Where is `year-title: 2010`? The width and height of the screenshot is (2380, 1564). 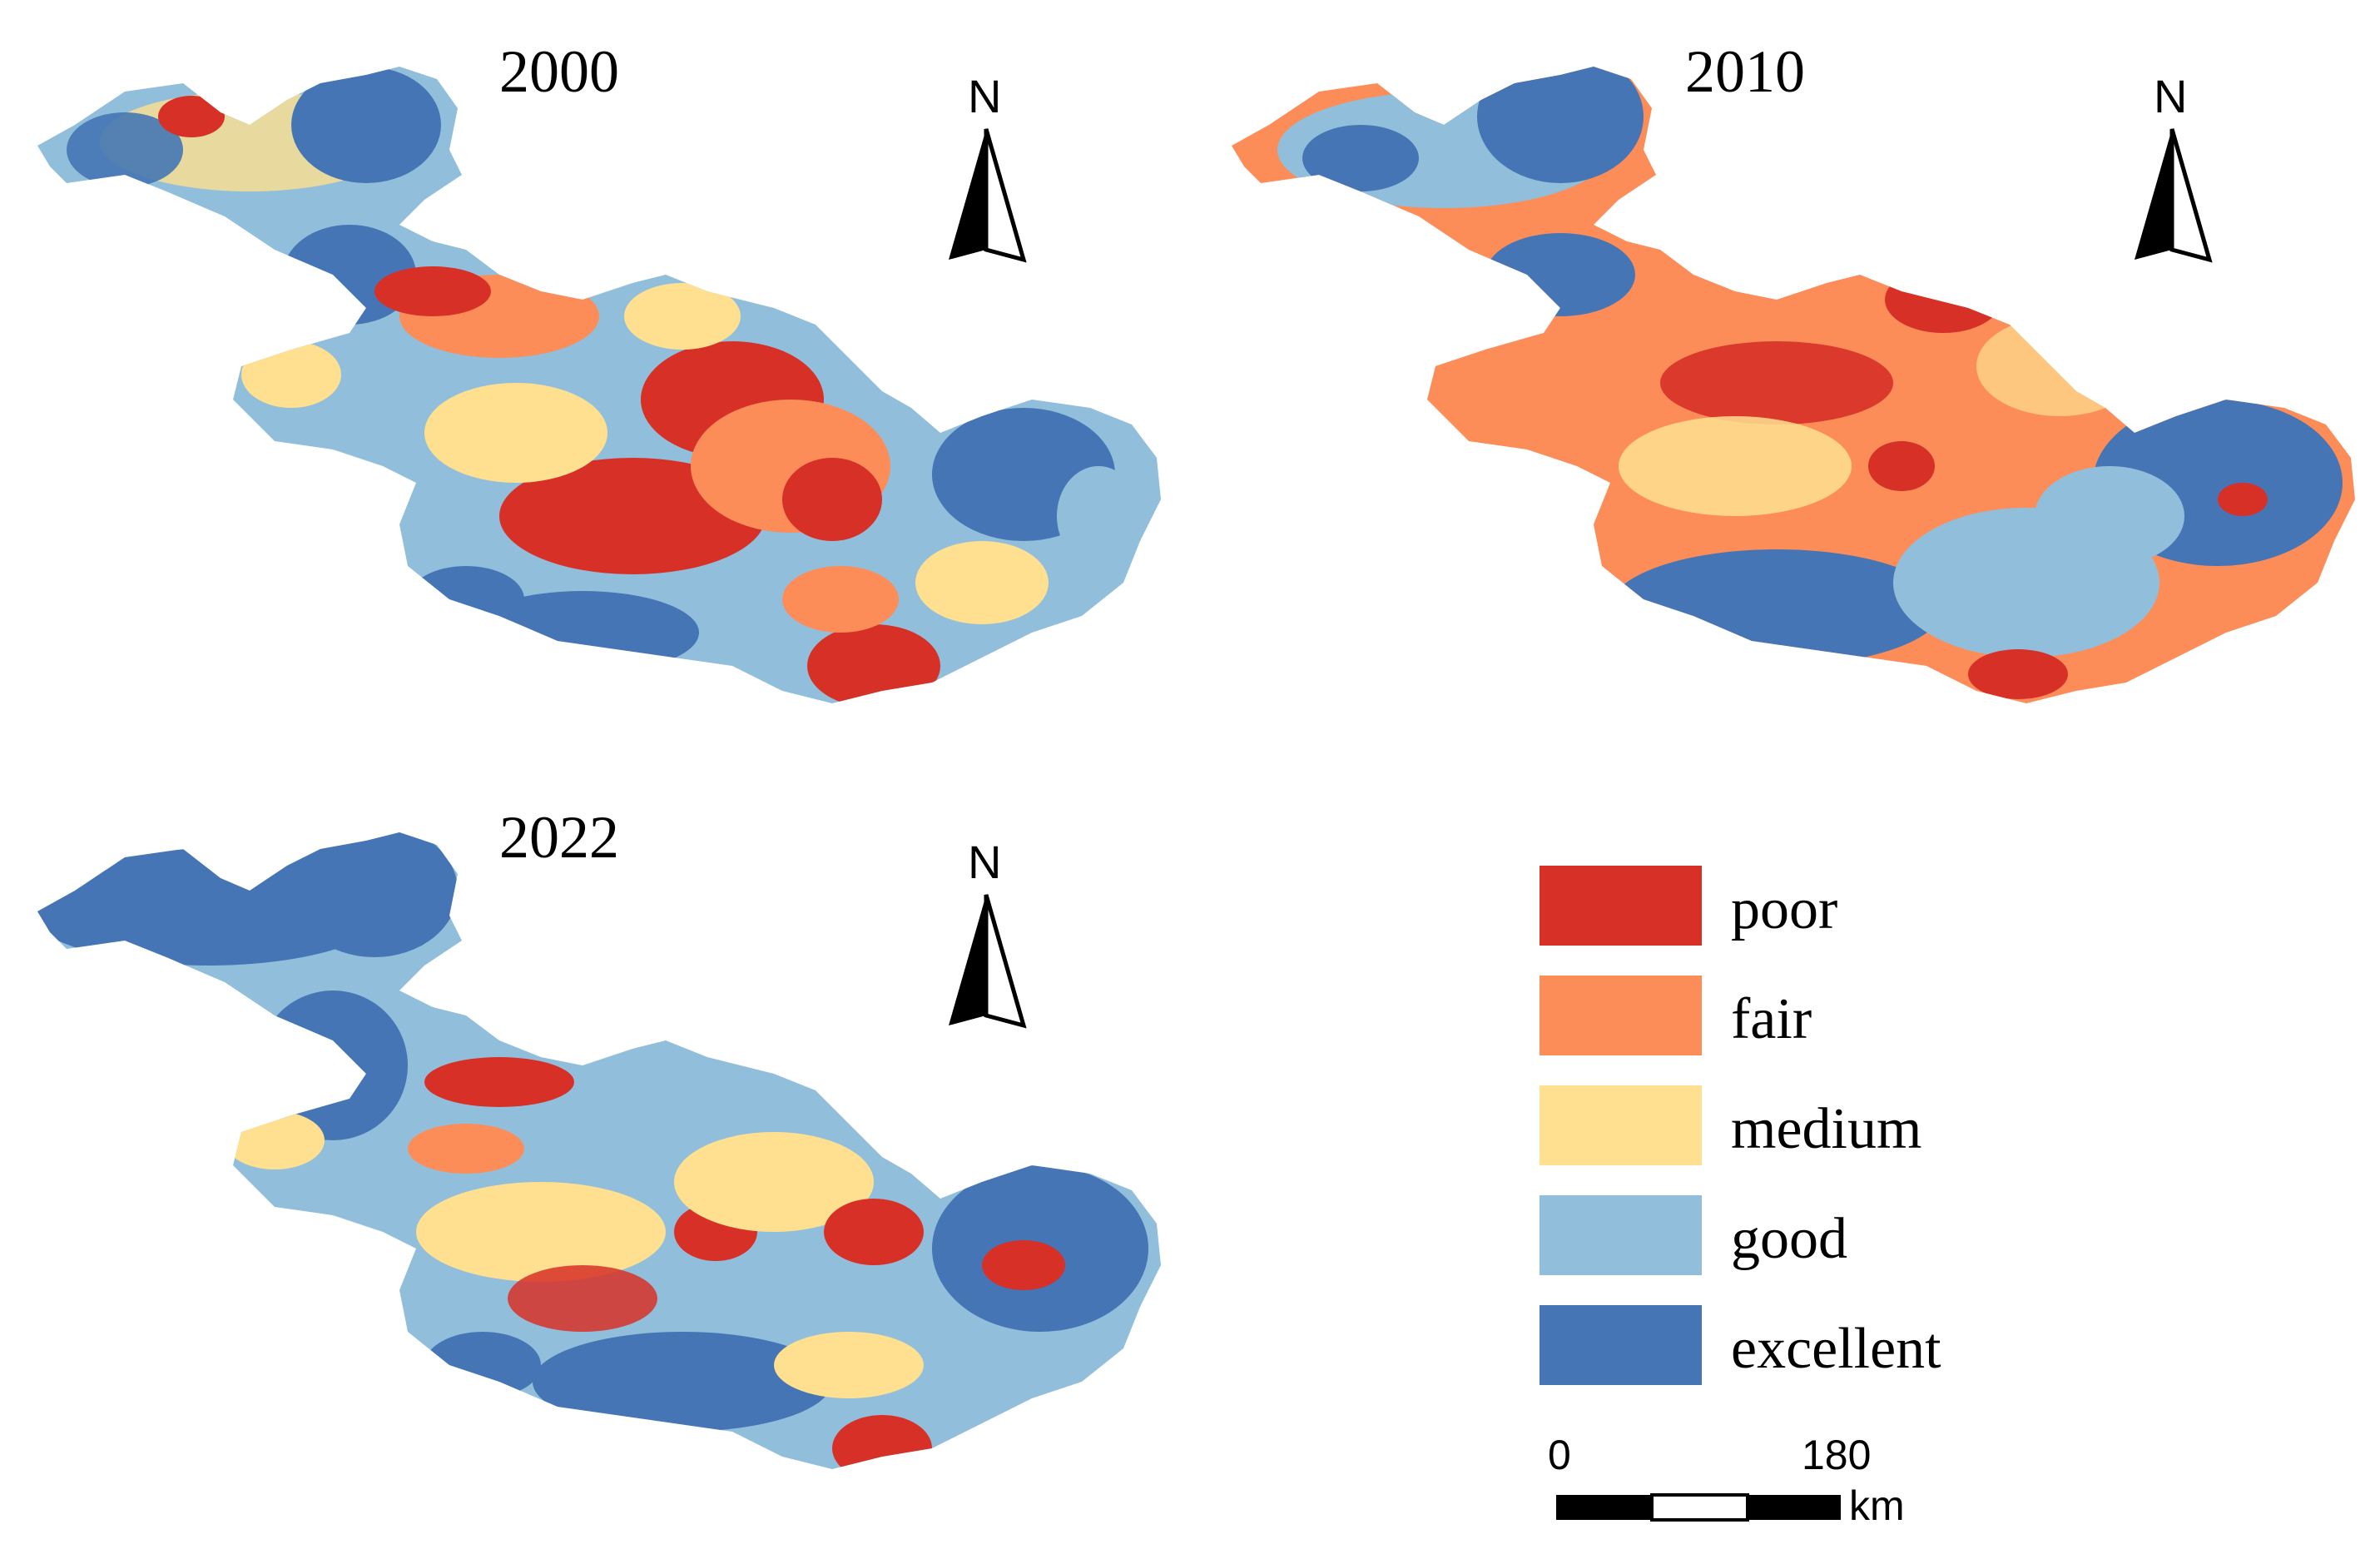 year-title: 2010 is located at coordinates (1745, 71).